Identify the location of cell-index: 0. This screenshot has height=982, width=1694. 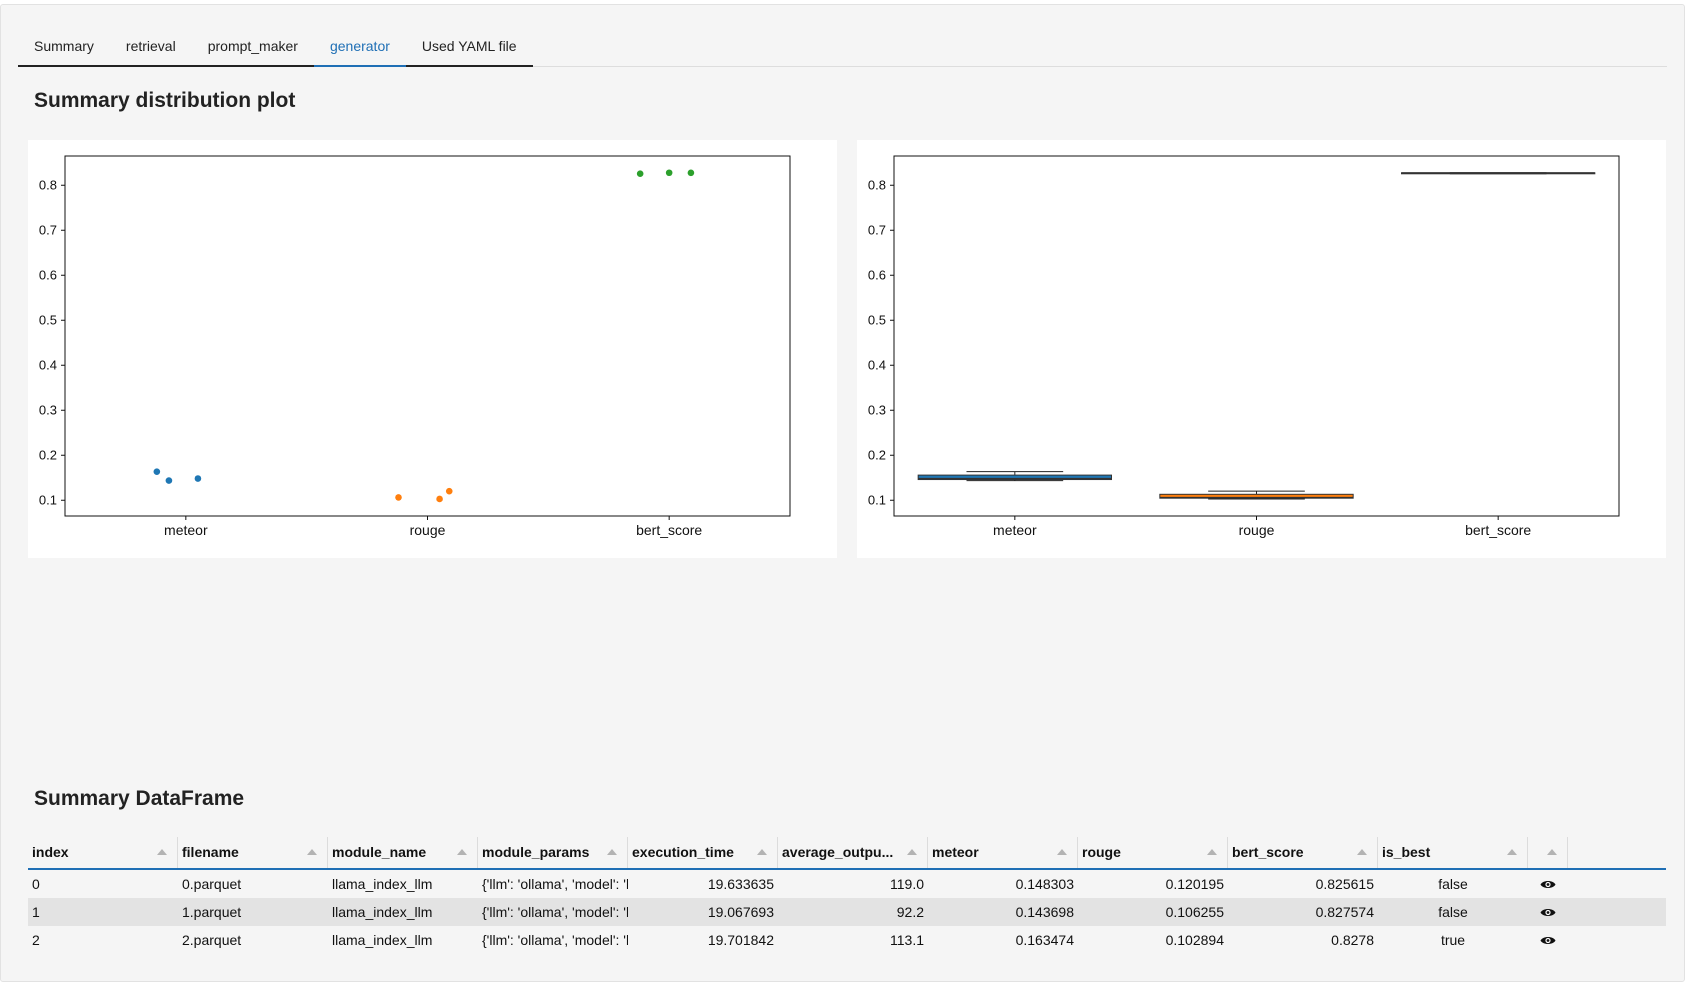
(36, 884).